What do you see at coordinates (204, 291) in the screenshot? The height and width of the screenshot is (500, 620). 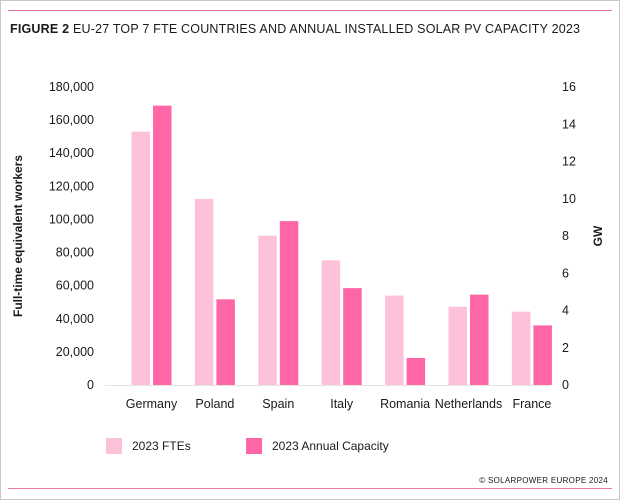 I see `bar-fte-poland` at bounding box center [204, 291].